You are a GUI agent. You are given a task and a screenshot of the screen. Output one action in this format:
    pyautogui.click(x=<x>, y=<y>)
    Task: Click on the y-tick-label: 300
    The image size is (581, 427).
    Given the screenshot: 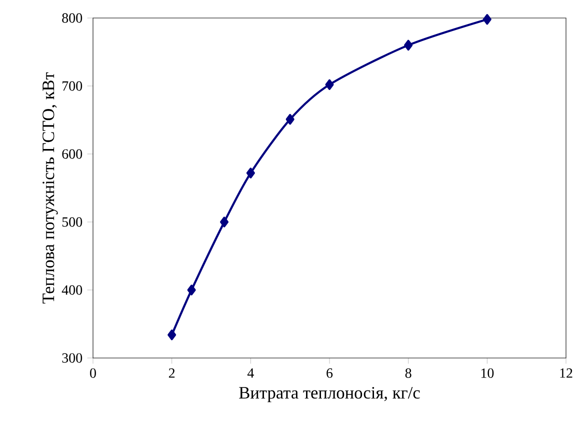 What is the action you would take?
    pyautogui.click(x=72, y=358)
    